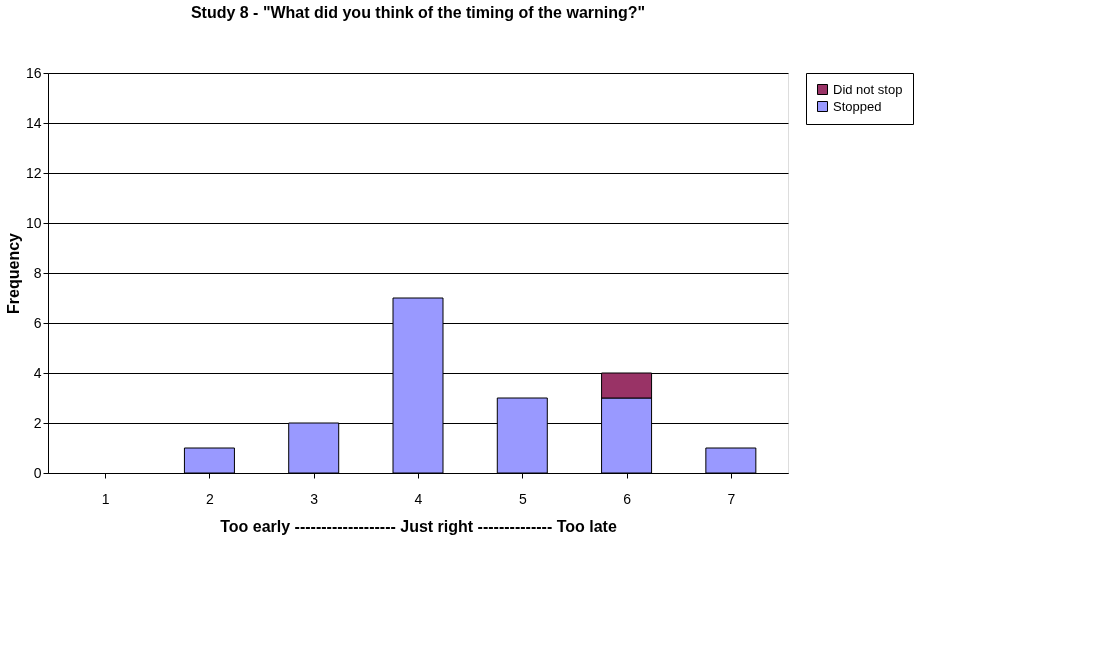  I want to click on y-tick-label: 0, so click(37, 472).